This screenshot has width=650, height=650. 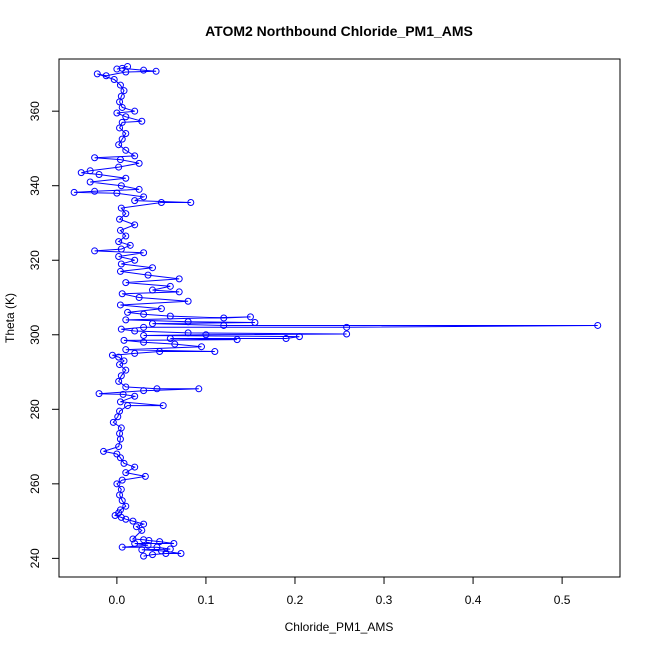 What do you see at coordinates (206, 600) in the screenshot?
I see `x-tick-label: 0.1` at bounding box center [206, 600].